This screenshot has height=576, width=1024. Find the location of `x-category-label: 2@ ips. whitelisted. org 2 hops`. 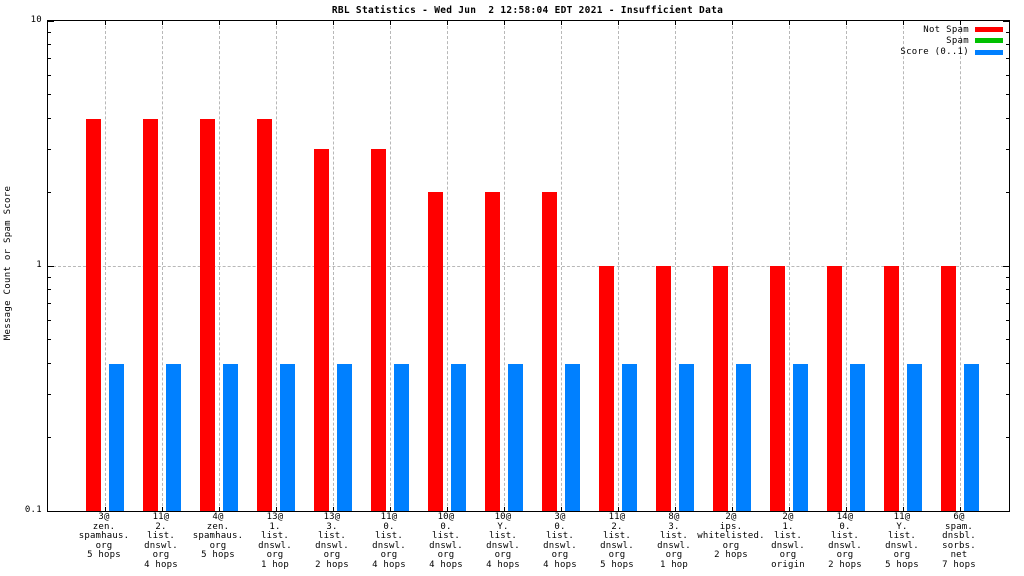

x-category-label: 2@ ips. whitelisted. org 2 hops is located at coordinates (731, 536).